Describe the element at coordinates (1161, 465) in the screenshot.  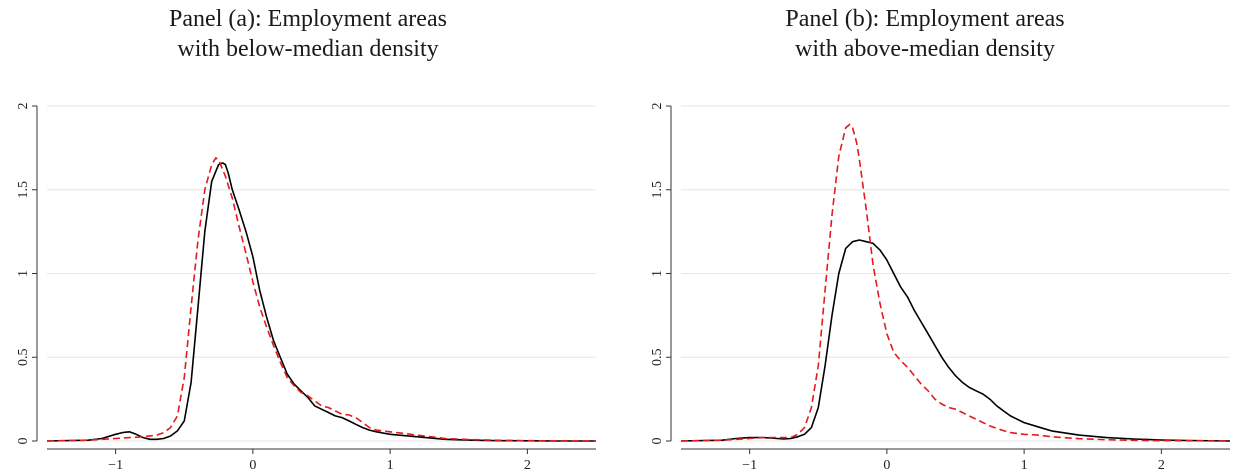
I see `panel-b-x-tick-label-3: 2` at that location.